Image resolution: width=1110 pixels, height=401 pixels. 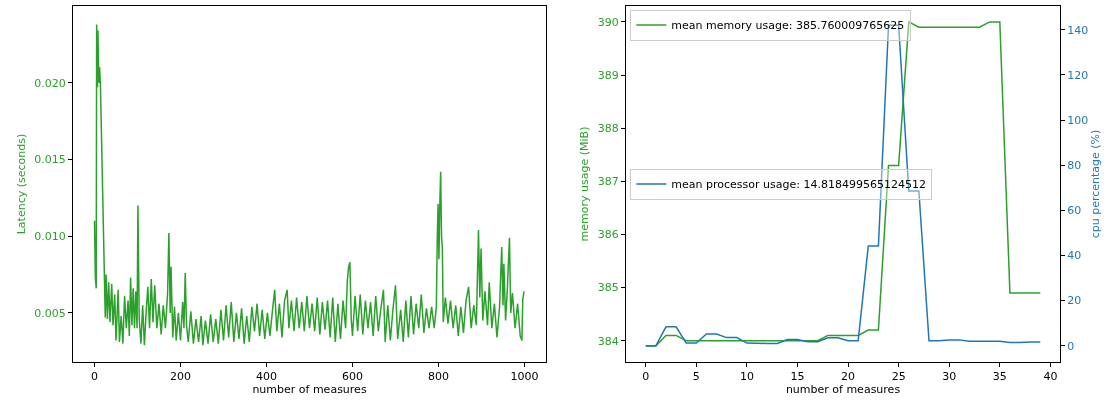 What do you see at coordinates (180, 377) in the screenshot?
I see `x-tick-label: 200` at bounding box center [180, 377].